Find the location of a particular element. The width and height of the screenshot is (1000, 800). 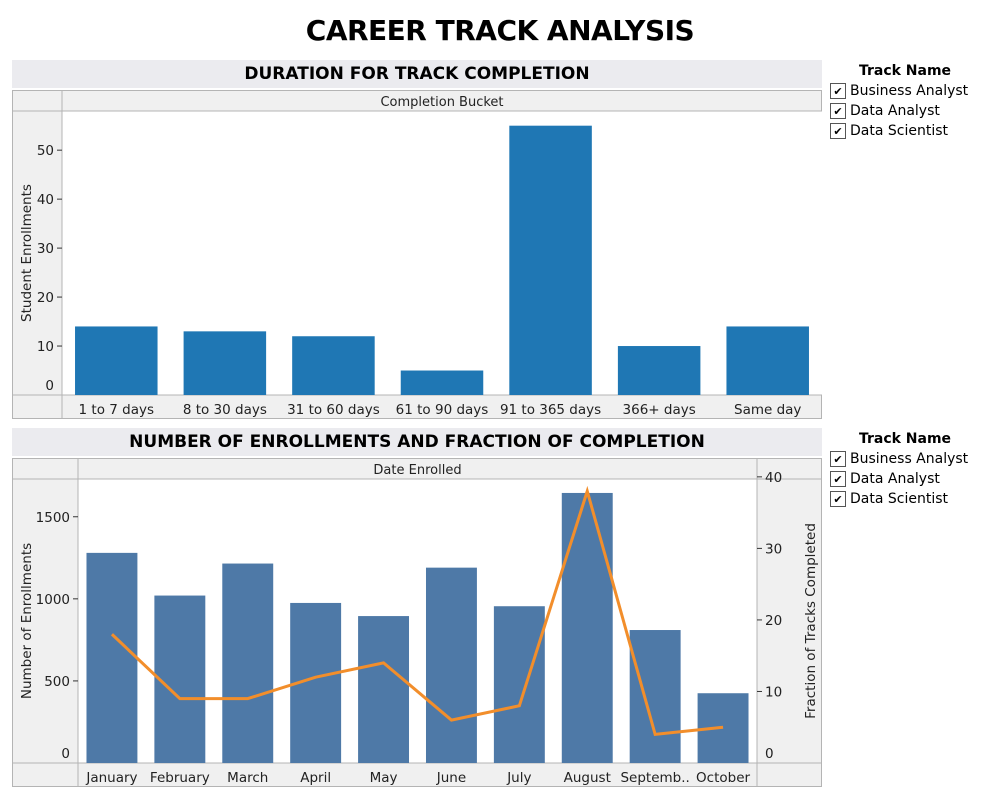

y-tick-label: 500 is located at coordinates (57, 682).